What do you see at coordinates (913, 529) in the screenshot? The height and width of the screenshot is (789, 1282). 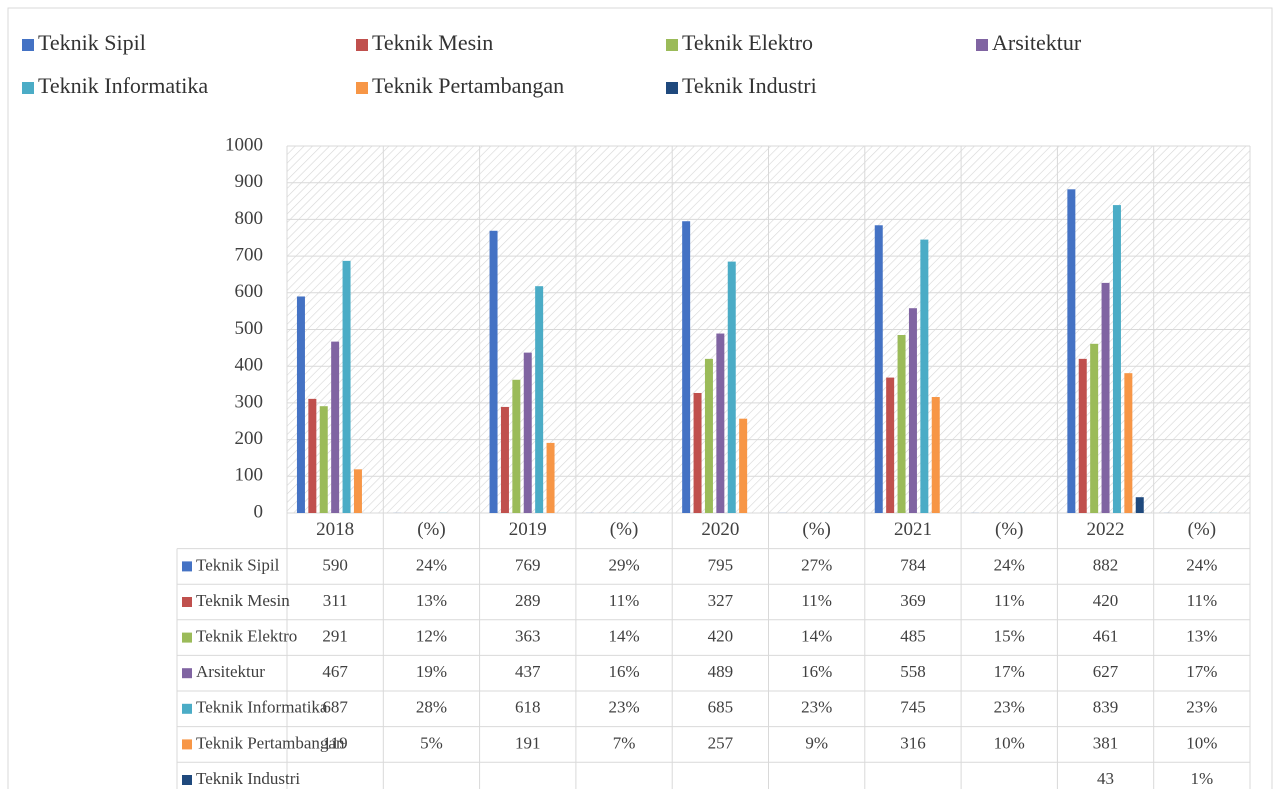 I see `x-tick-label: 2021` at bounding box center [913, 529].